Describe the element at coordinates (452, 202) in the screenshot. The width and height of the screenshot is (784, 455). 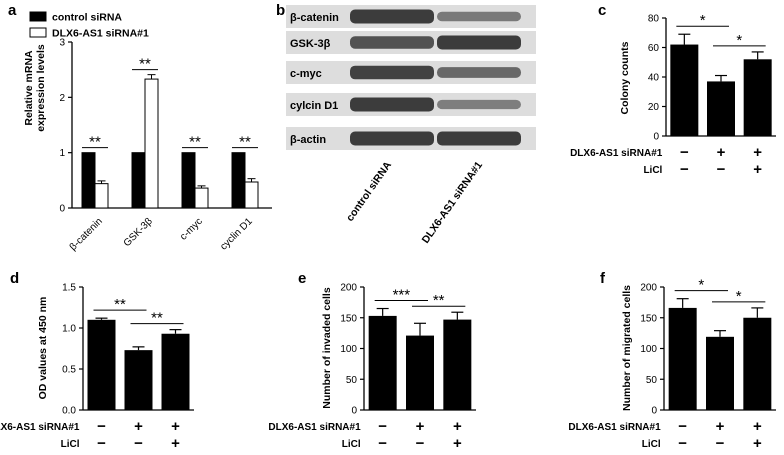
I see `blot-lane-label: DLX6-AS1 siRNA#1` at that location.